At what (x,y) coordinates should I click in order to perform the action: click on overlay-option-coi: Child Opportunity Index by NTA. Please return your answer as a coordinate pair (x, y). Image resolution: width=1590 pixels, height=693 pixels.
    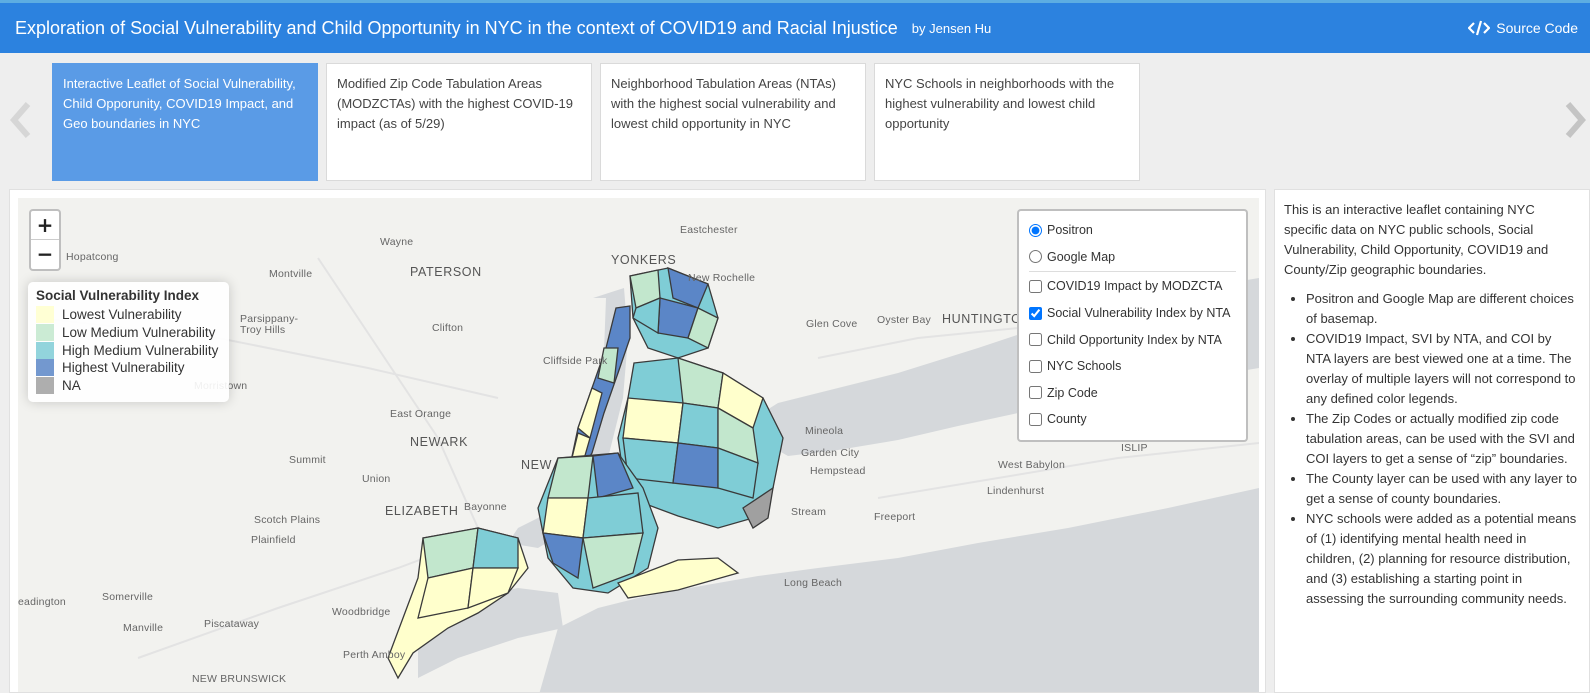
    Looking at the image, I should click on (1132, 339).